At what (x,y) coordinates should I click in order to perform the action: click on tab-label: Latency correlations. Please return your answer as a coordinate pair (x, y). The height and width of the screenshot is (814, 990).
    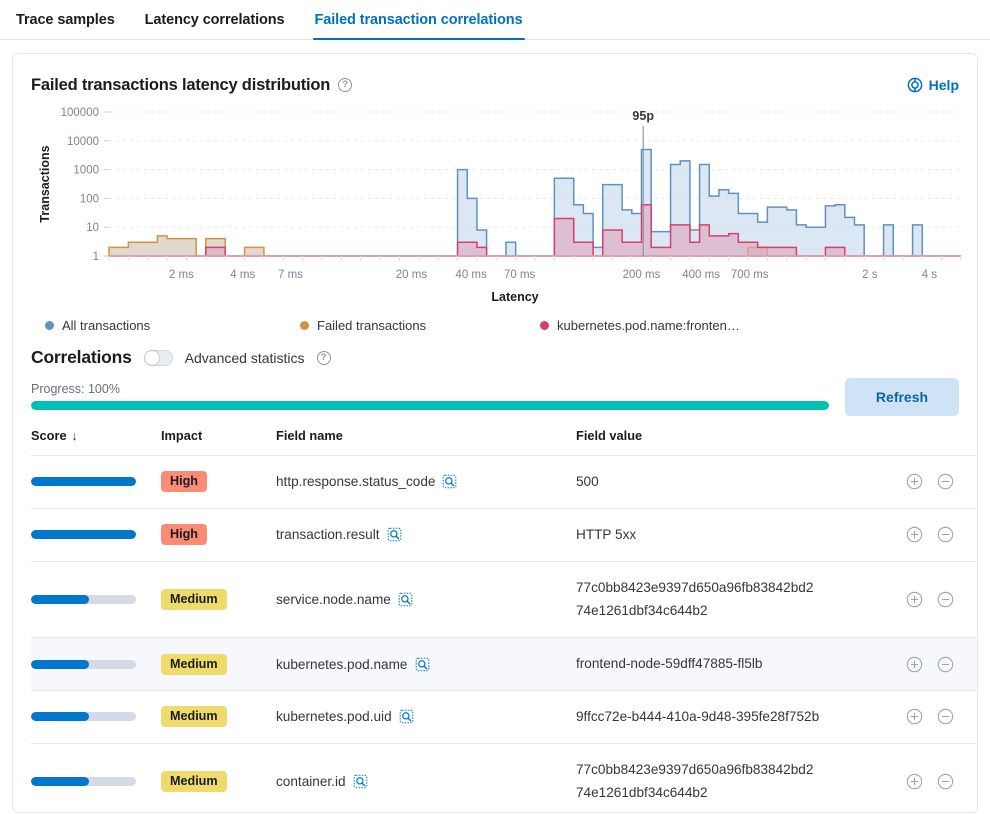
    Looking at the image, I should click on (214, 20).